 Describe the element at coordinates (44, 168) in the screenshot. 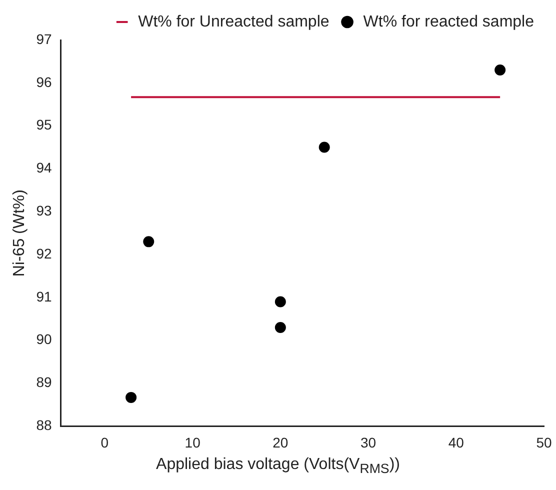

I see `y-tick-label: 94` at that location.